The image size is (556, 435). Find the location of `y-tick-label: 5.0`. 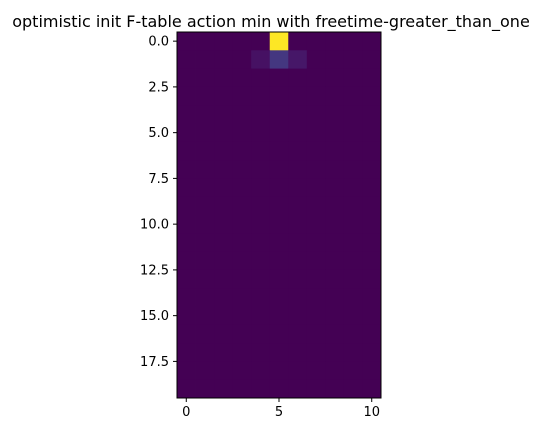

y-tick-label: 5.0 is located at coordinates (158, 133).